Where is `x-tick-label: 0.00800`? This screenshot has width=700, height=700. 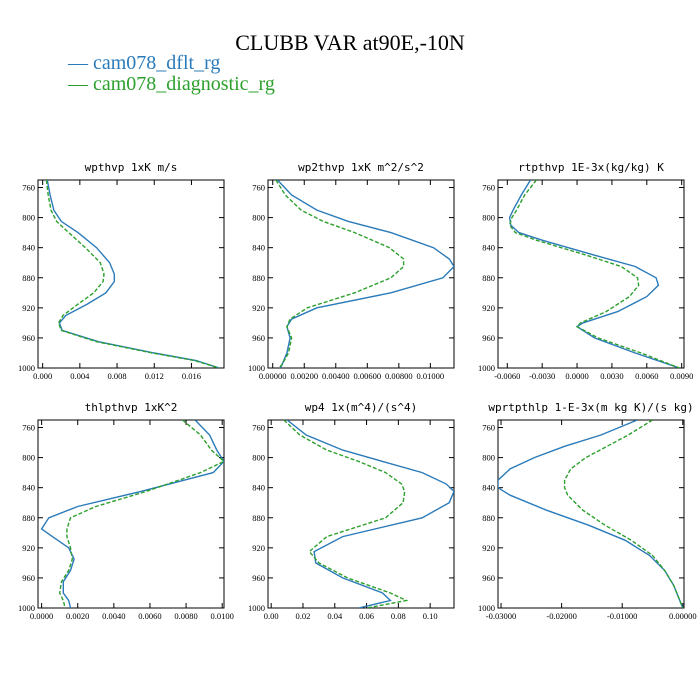 x-tick-label: 0.00800 is located at coordinates (399, 376).